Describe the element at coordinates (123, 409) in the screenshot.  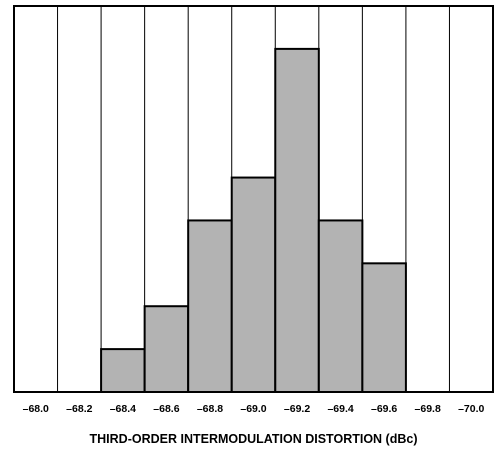
I see `x-tick-label: –68.4` at that location.